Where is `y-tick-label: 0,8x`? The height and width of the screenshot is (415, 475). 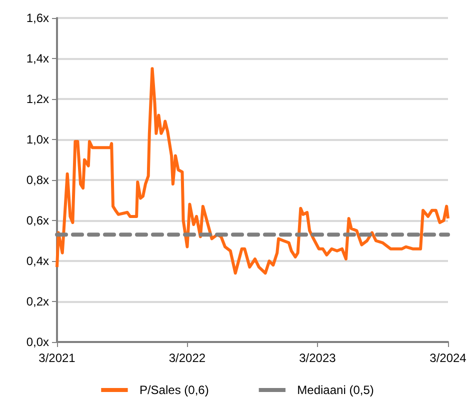 y-tick-label: 0,8x is located at coordinates (37, 180).